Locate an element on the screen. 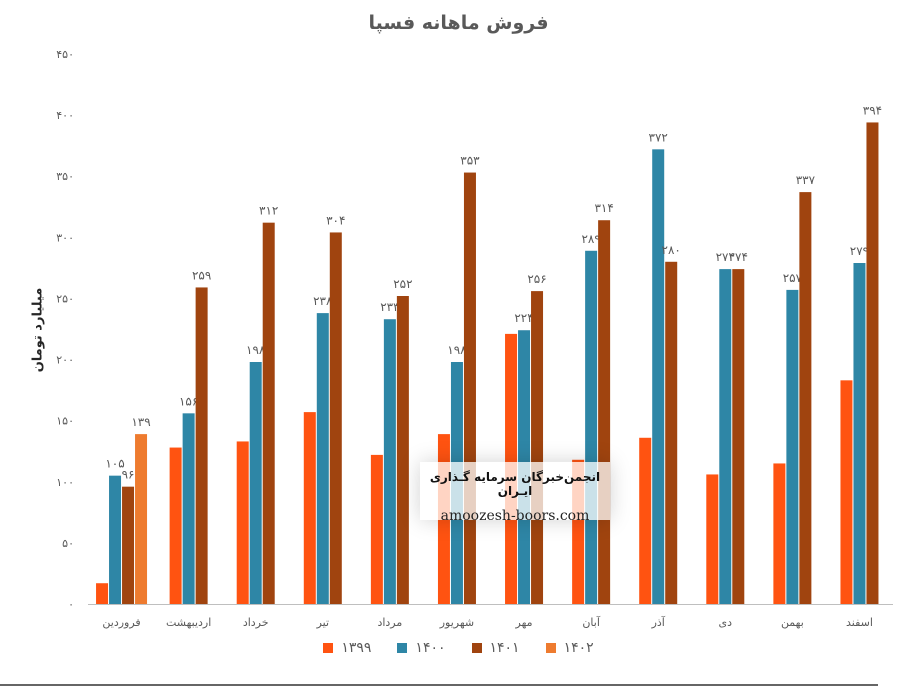  data-label: ۱۵۶ is located at coordinates (188, 401).